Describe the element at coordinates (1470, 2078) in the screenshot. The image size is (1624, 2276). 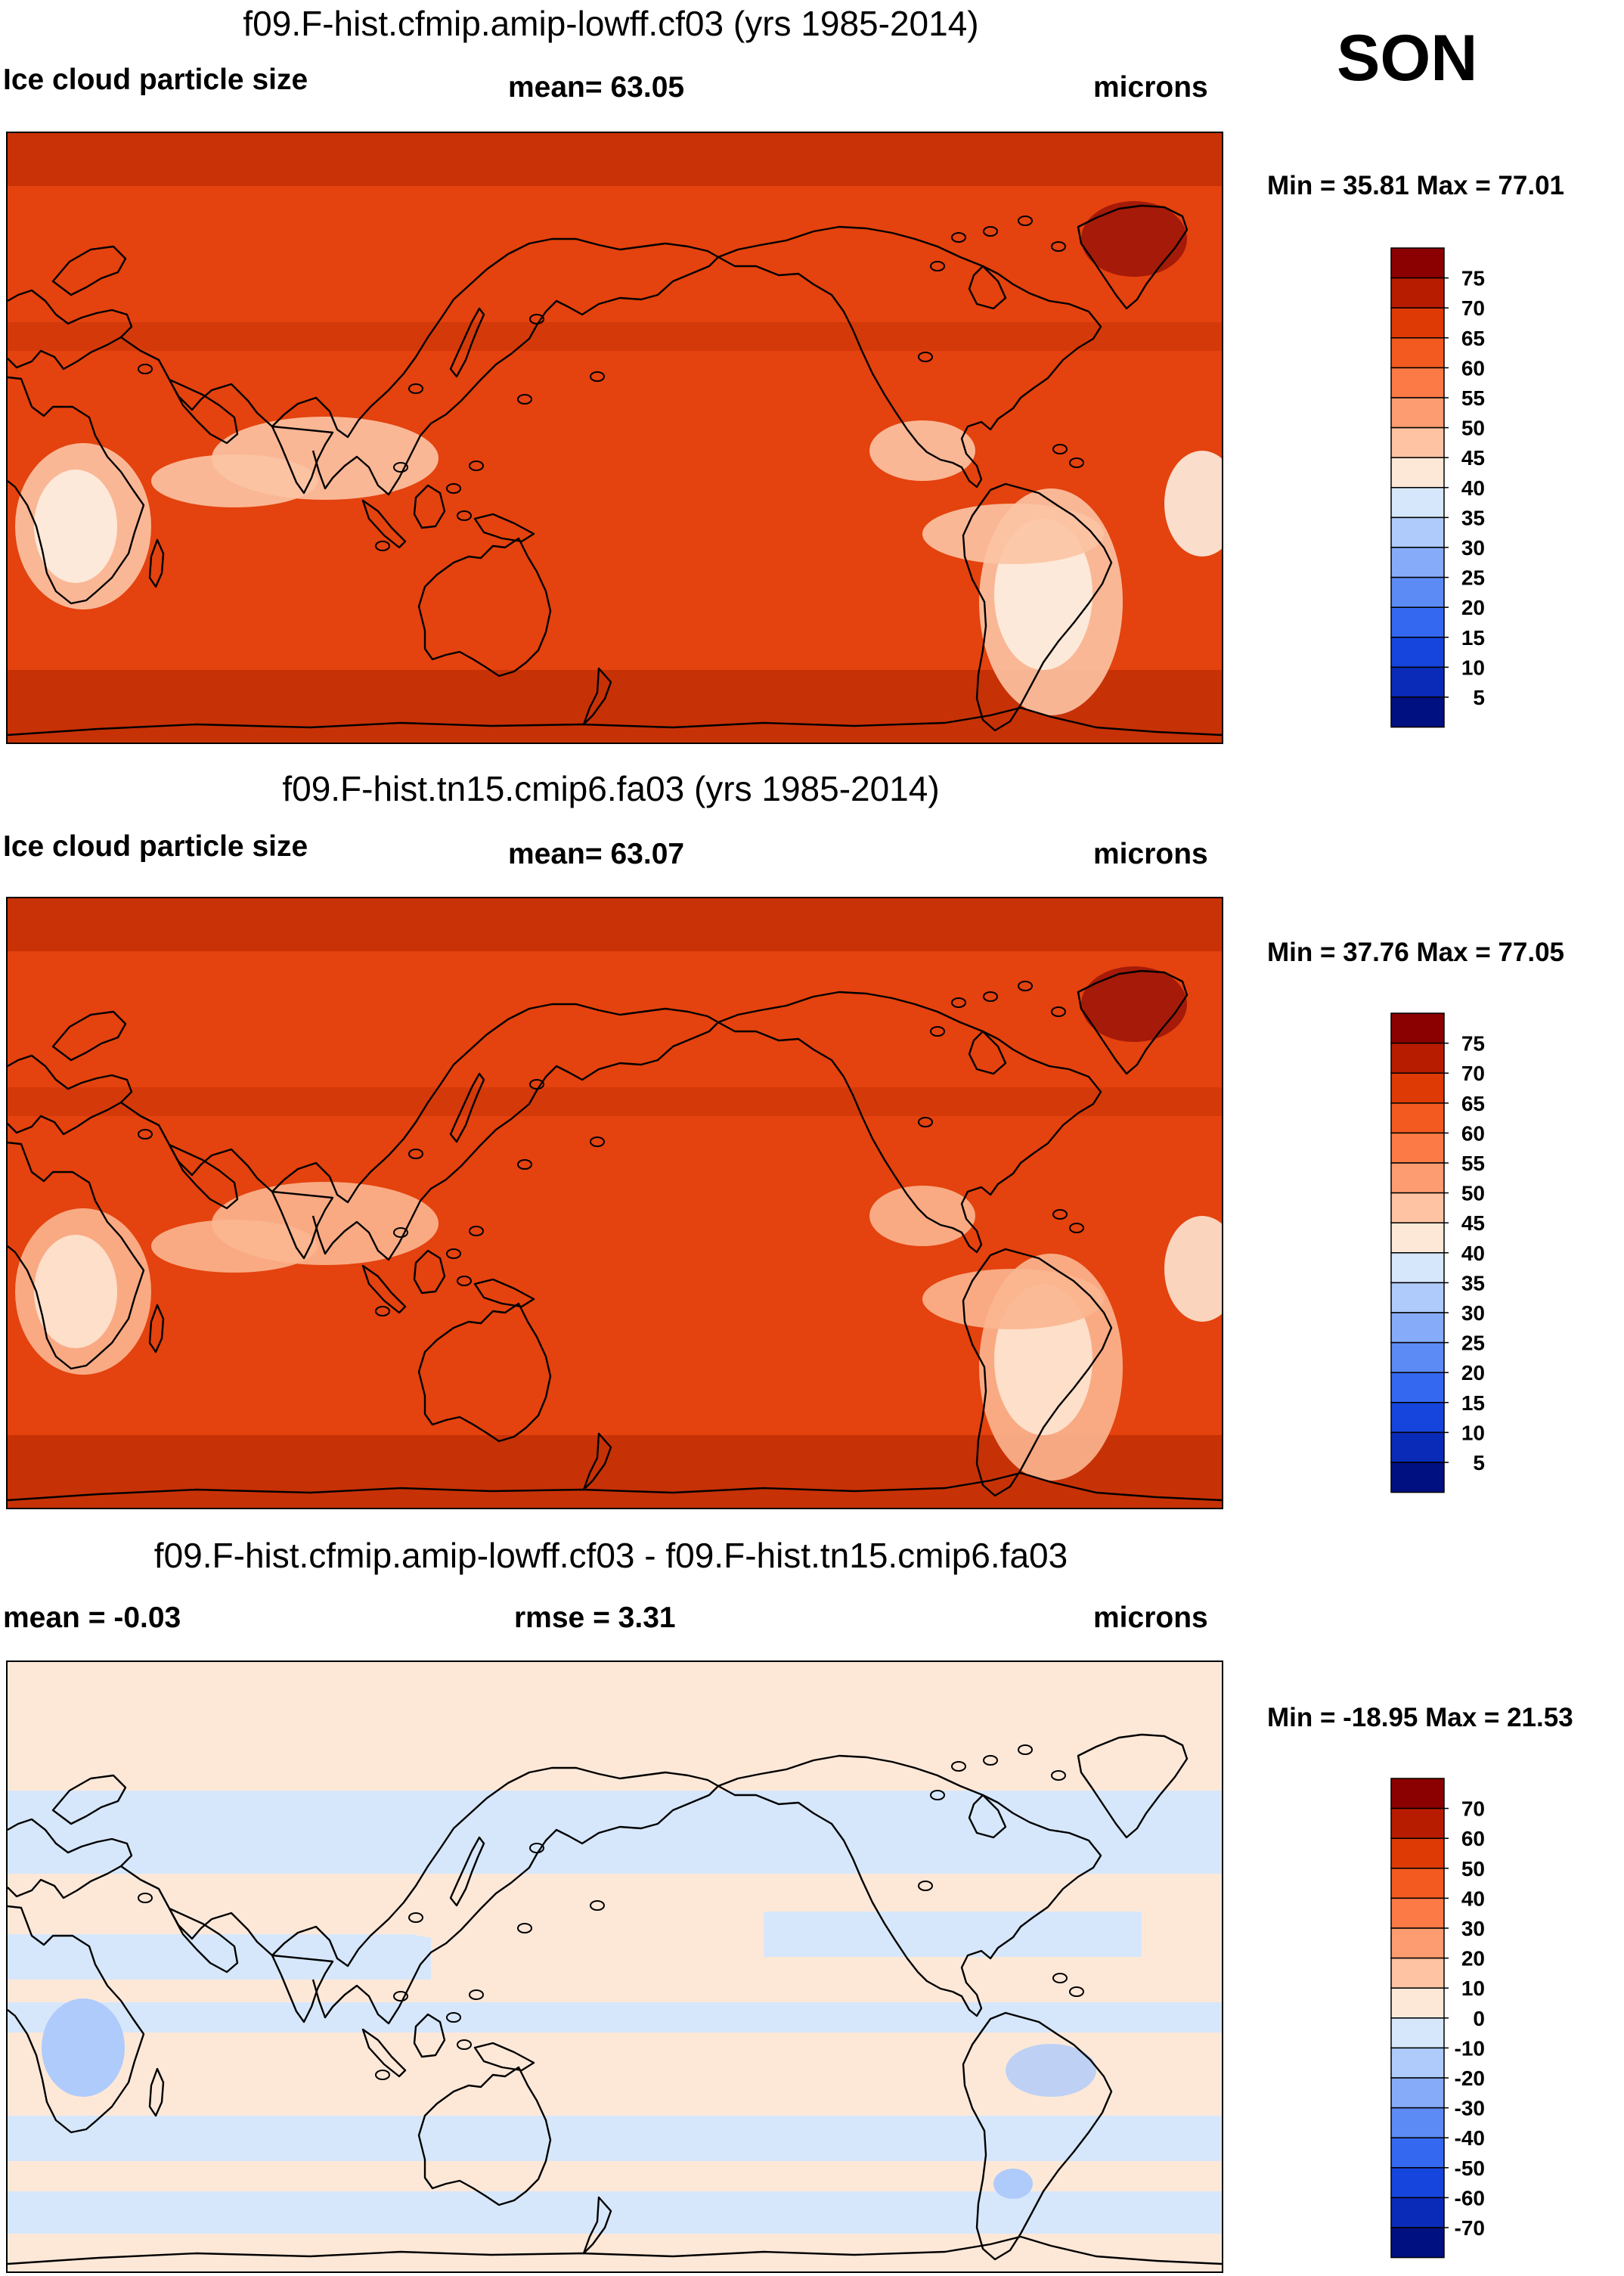
I see `colorbar-label: -20` at that location.